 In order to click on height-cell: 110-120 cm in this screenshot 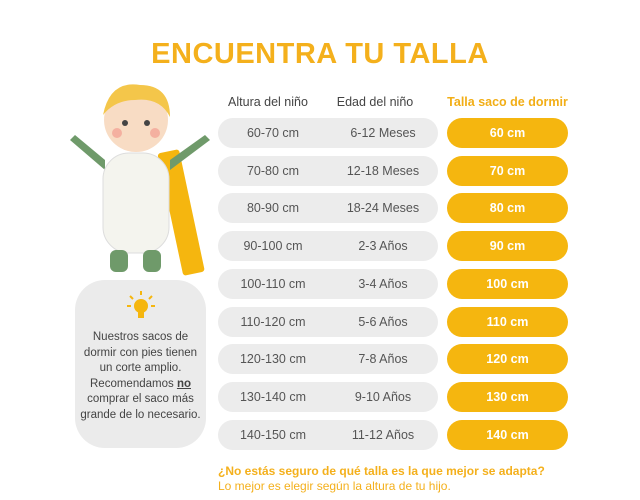, I will do `click(273, 321)`.